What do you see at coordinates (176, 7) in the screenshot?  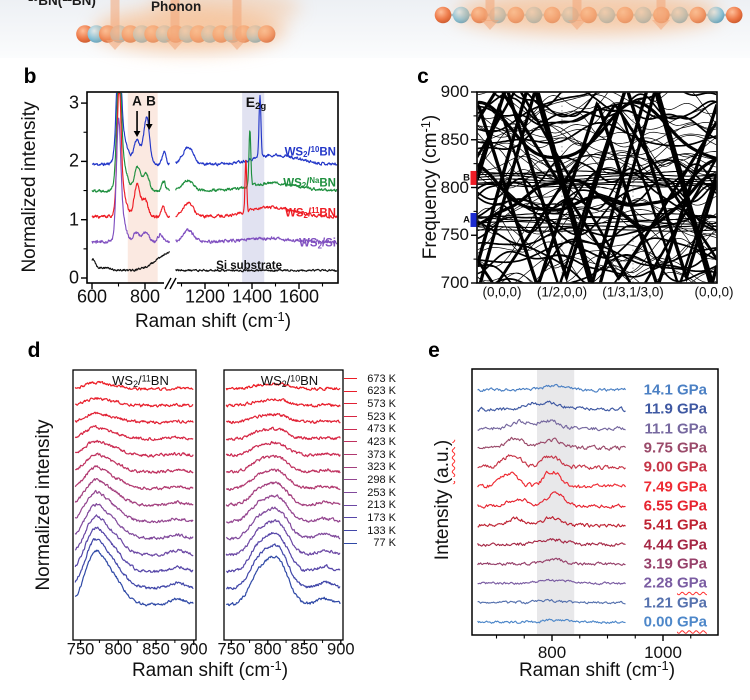 I see `phonon-label: Phonon` at bounding box center [176, 7].